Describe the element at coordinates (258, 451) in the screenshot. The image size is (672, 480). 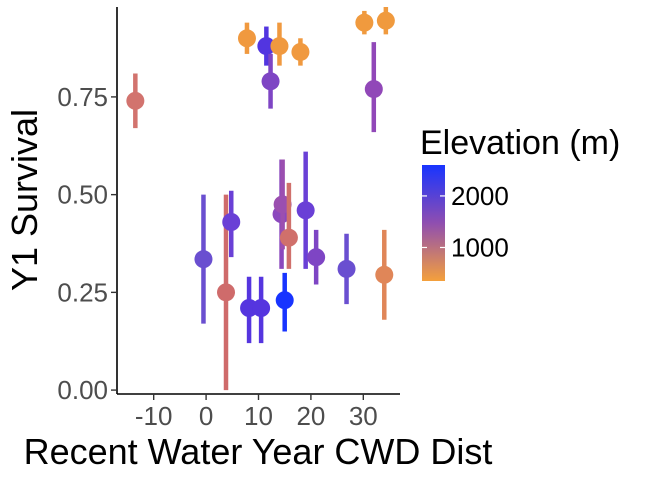
I see `x-axis-title: Recent Water Year CWD Dist` at that location.